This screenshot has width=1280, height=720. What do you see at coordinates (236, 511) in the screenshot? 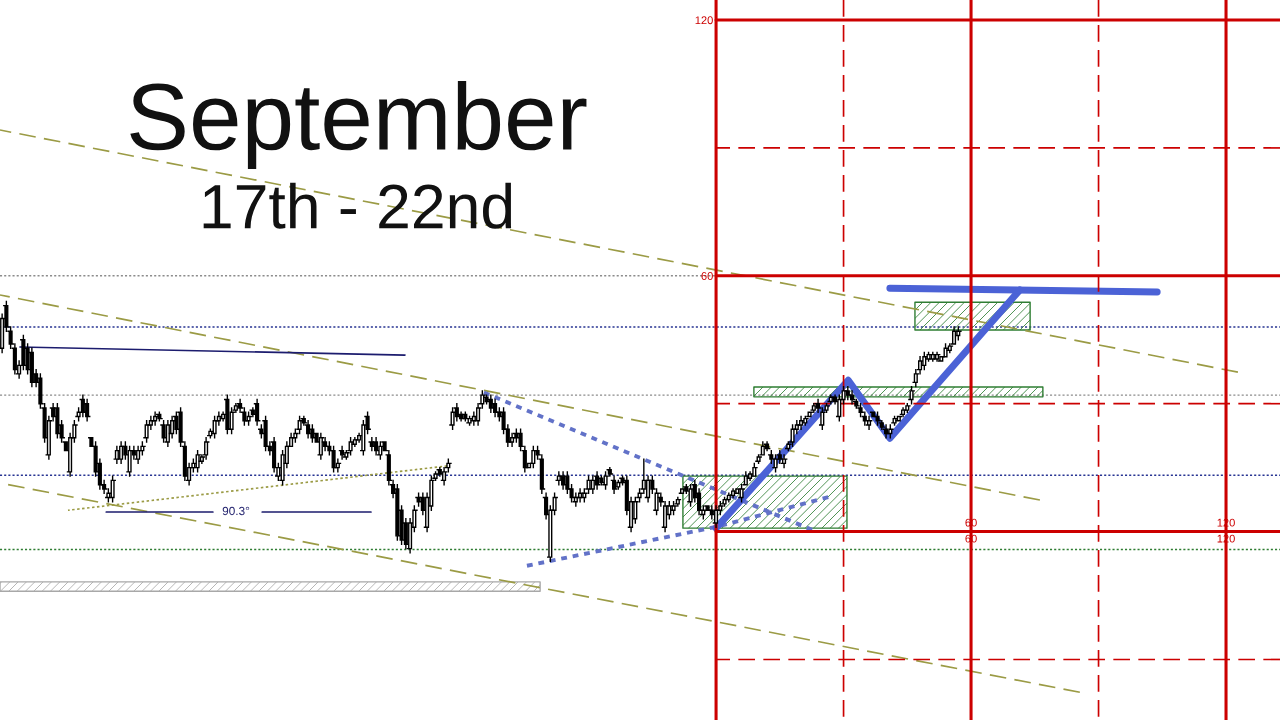
I see `annotation: 90.3°` at bounding box center [236, 511].